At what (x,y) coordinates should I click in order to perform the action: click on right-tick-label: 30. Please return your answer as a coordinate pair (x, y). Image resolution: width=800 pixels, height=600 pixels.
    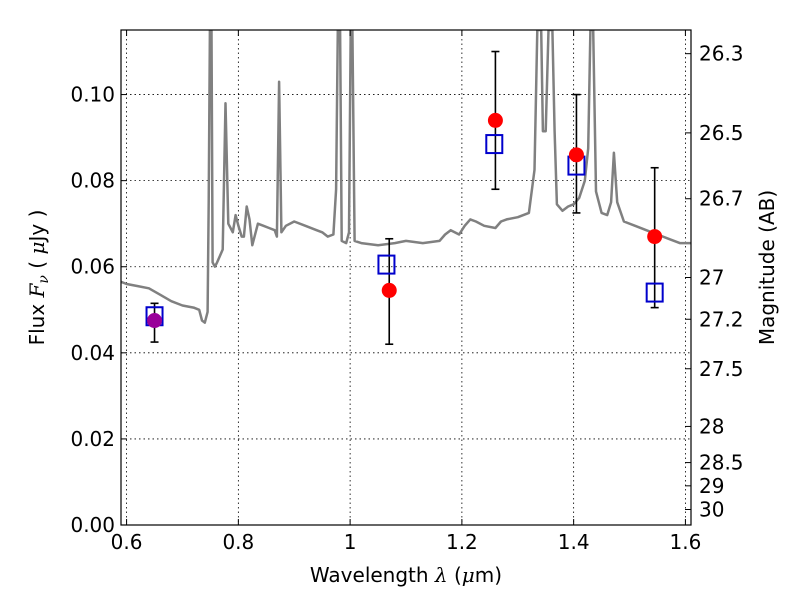
    Looking at the image, I should click on (711, 510).